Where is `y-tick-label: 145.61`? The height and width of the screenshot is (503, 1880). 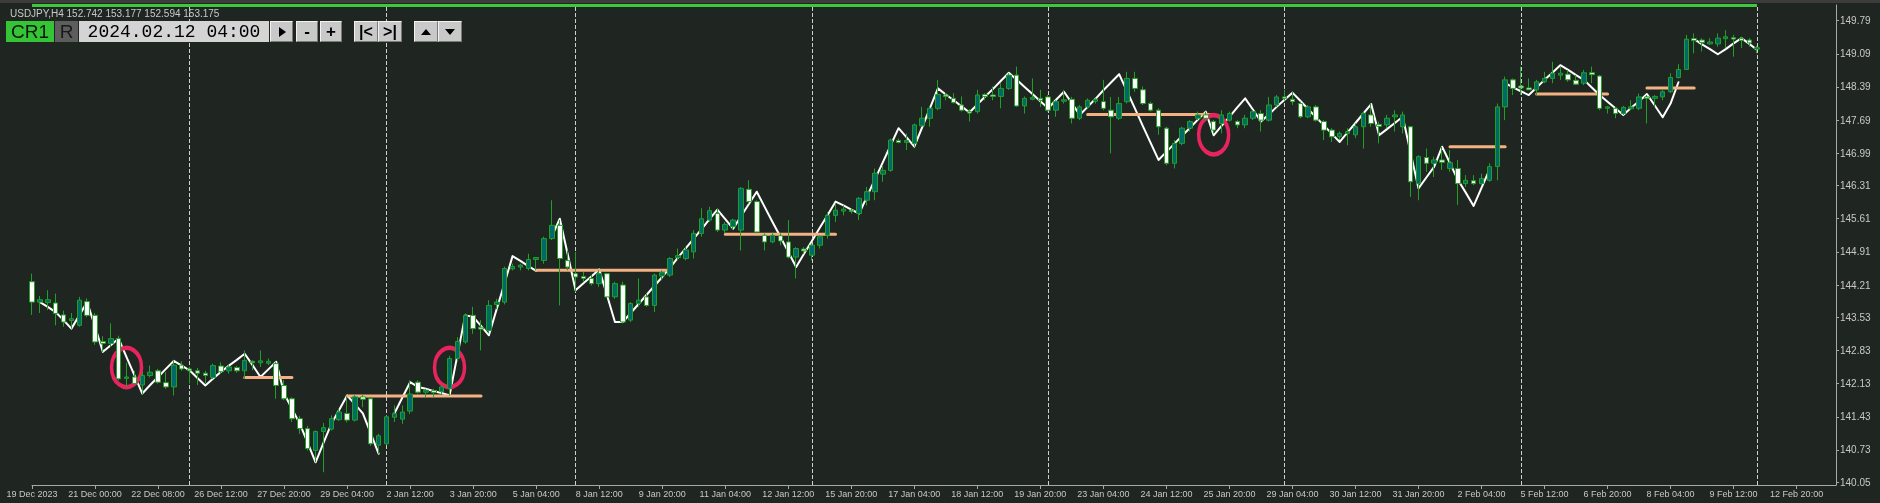
y-tick-label: 145.61 is located at coordinates (1856, 219).